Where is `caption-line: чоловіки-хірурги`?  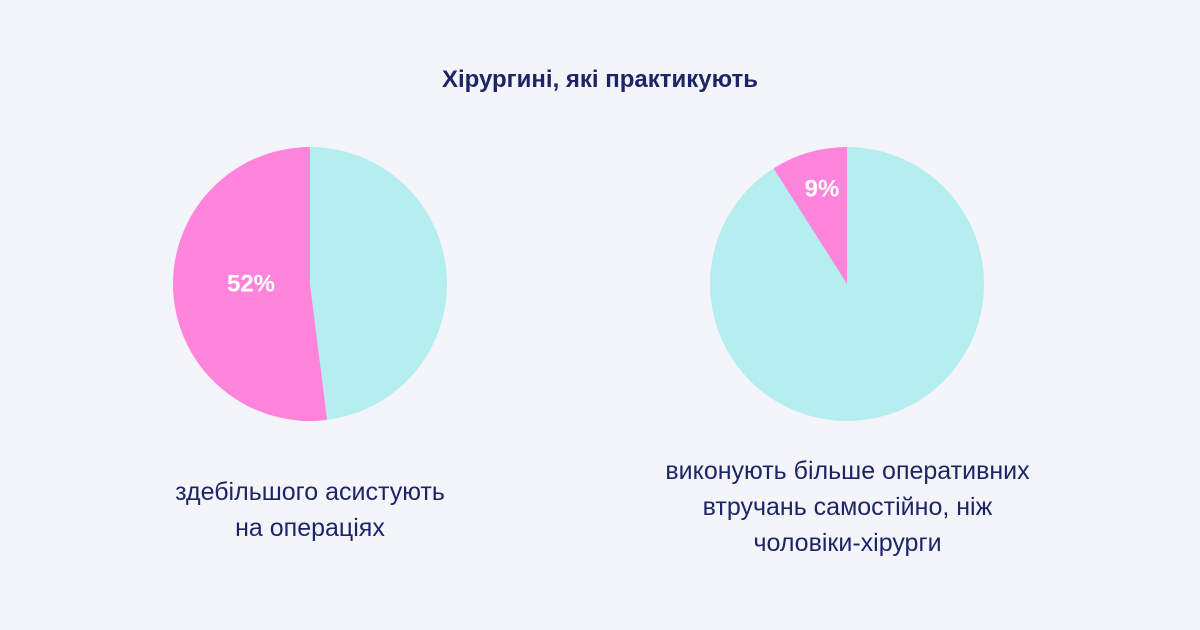
caption-line: чоловіки-хірурги is located at coordinates (847, 543).